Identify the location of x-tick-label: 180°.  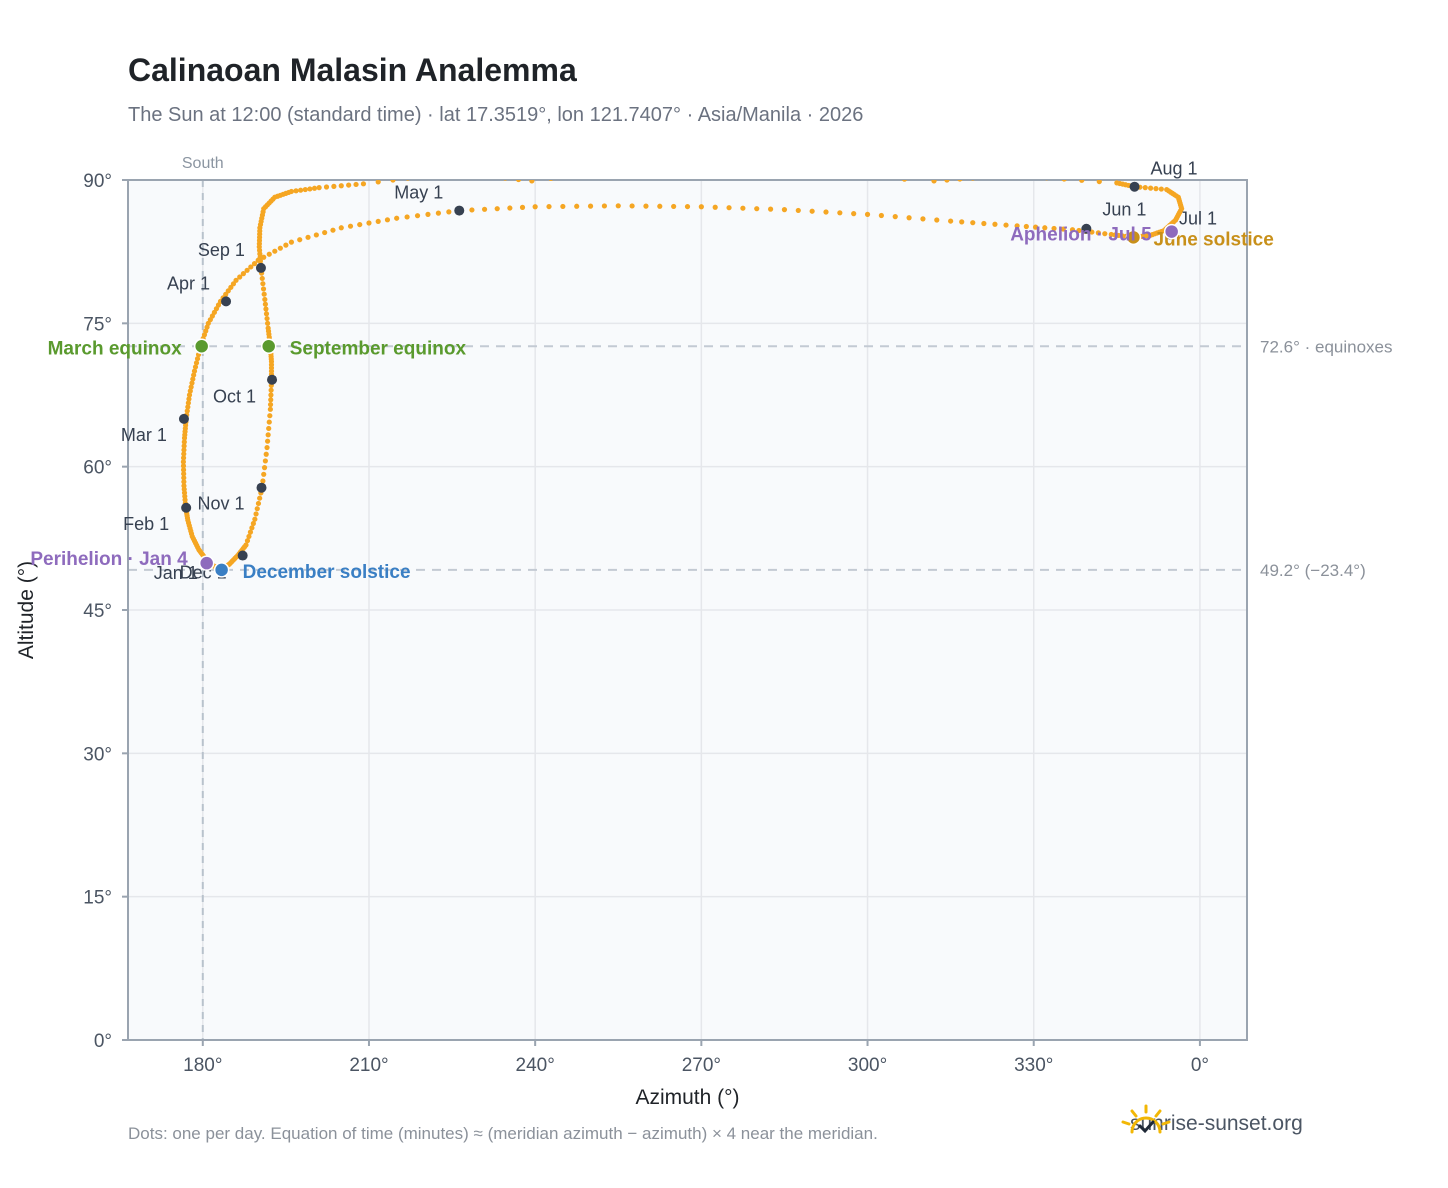
(202, 1065).